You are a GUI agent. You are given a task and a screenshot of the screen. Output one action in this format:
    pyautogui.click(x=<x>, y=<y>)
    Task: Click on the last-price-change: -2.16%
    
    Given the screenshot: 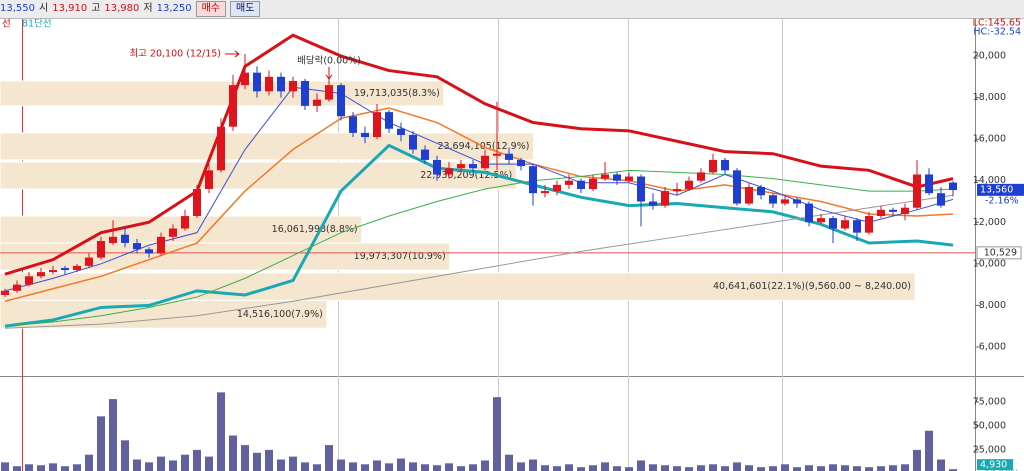 What is the action you would take?
    pyautogui.click(x=1002, y=200)
    